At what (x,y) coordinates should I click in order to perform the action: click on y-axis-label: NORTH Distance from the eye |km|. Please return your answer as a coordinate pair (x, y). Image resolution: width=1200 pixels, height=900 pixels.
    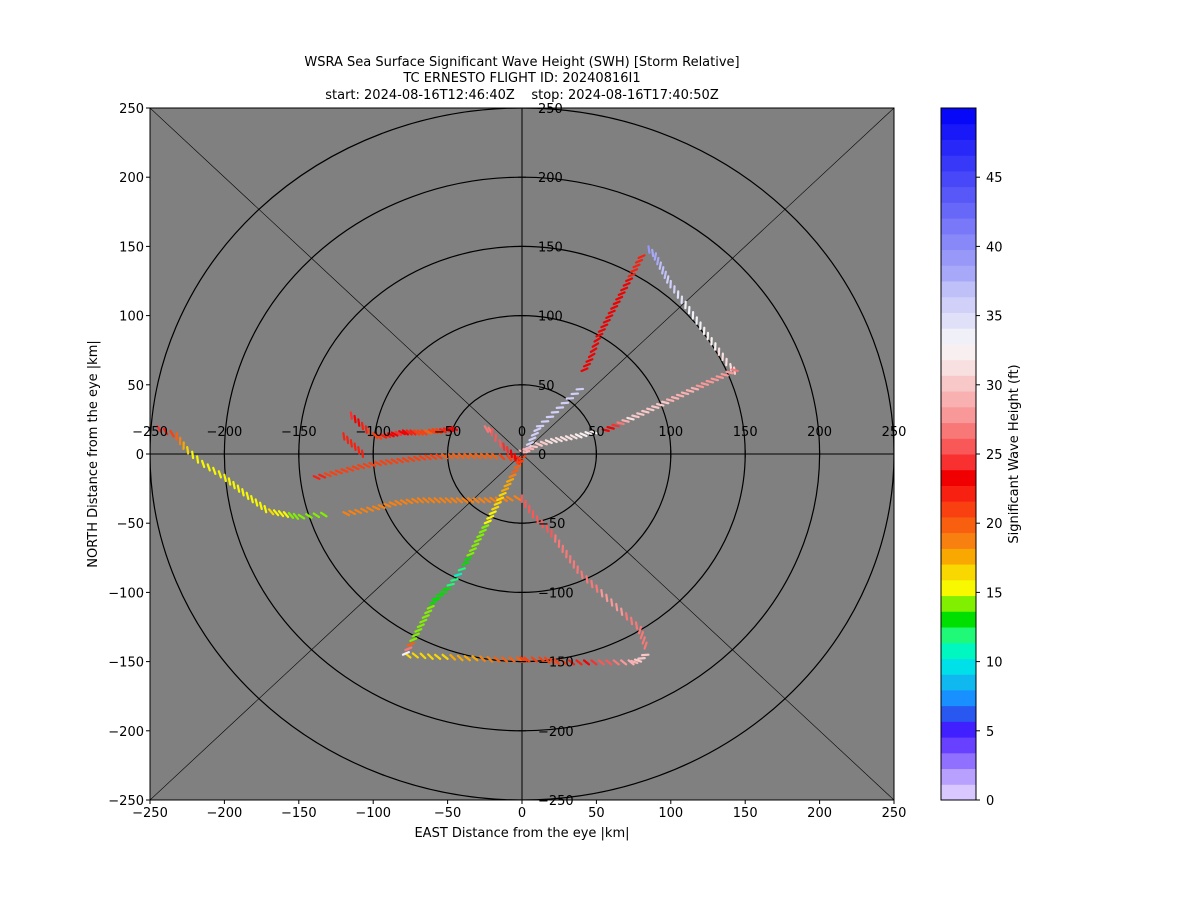
    Looking at the image, I should click on (93, 454).